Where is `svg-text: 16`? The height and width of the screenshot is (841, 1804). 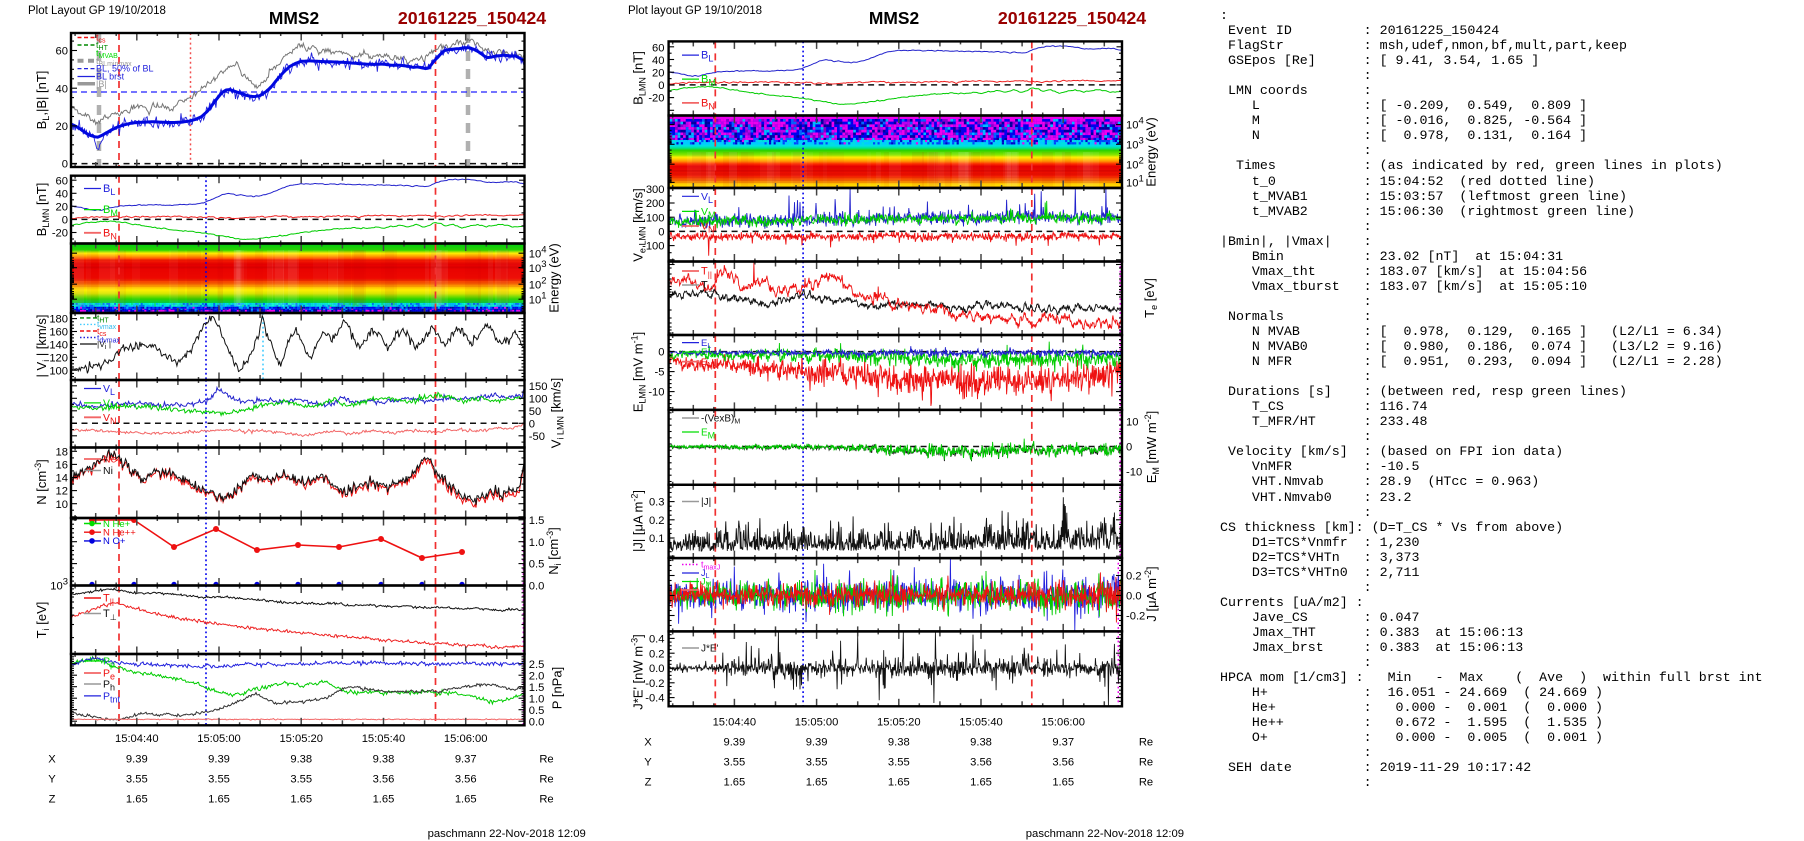
svg-text: 16 is located at coordinates (62, 466).